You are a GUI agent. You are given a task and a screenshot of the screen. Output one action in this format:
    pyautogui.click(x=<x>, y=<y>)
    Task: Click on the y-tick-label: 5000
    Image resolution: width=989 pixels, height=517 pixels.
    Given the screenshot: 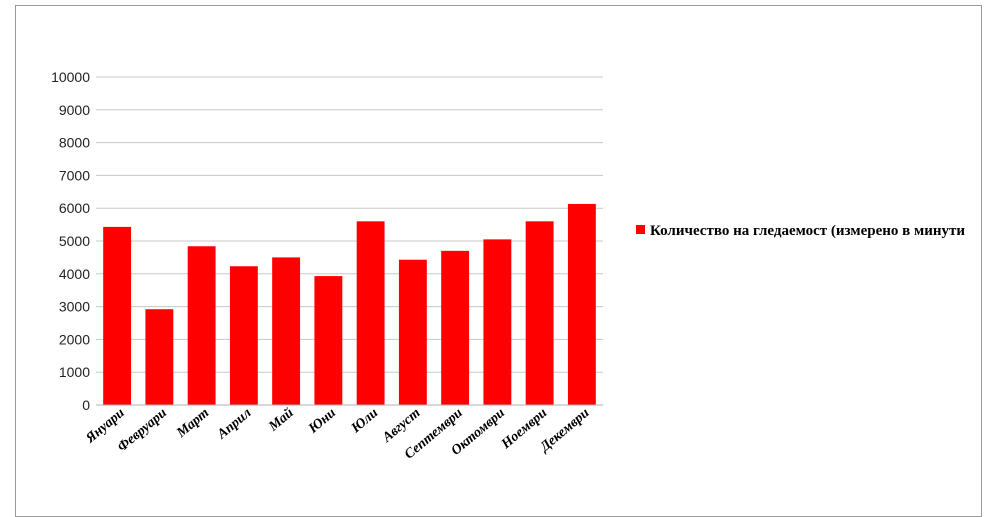 What is the action you would take?
    pyautogui.click(x=74, y=241)
    